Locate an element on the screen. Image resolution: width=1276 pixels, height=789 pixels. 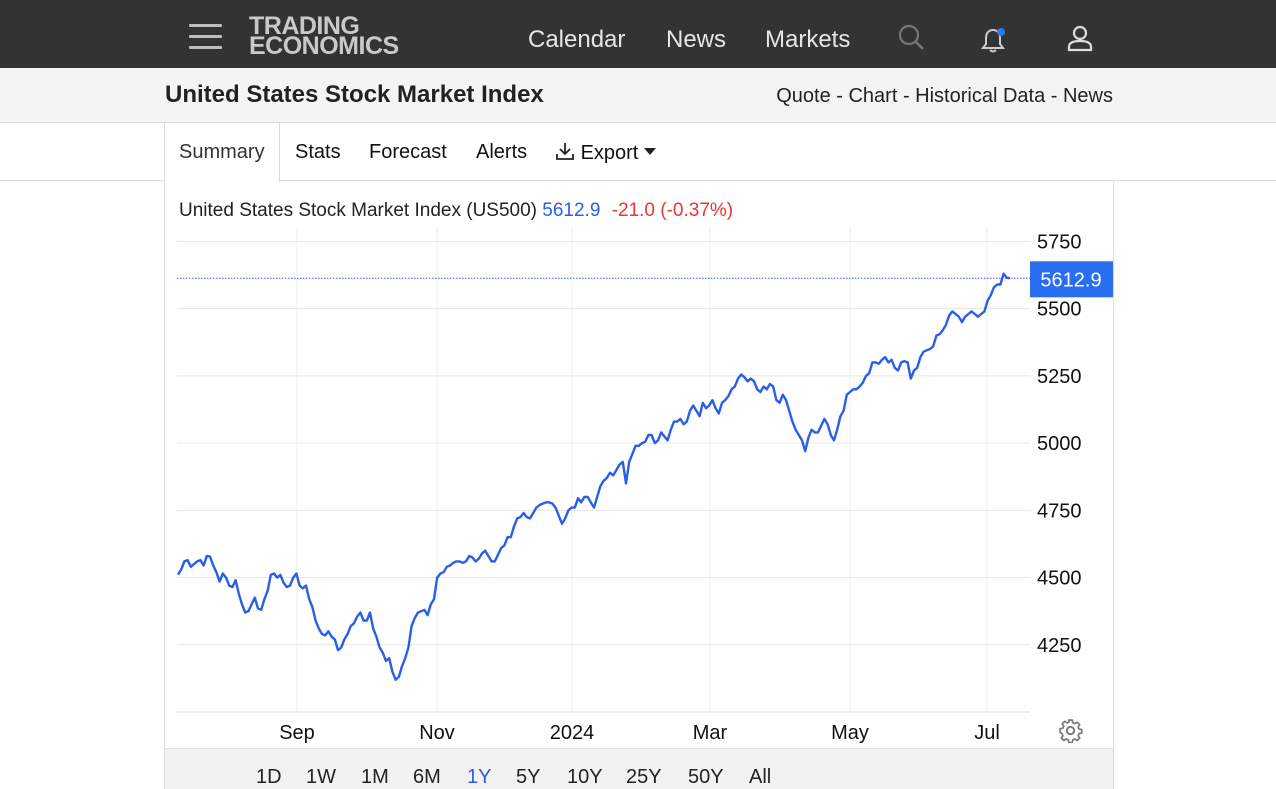
top-navbar: TRADING ECONOMICS Calendar News Markets is located at coordinates (638, 34).